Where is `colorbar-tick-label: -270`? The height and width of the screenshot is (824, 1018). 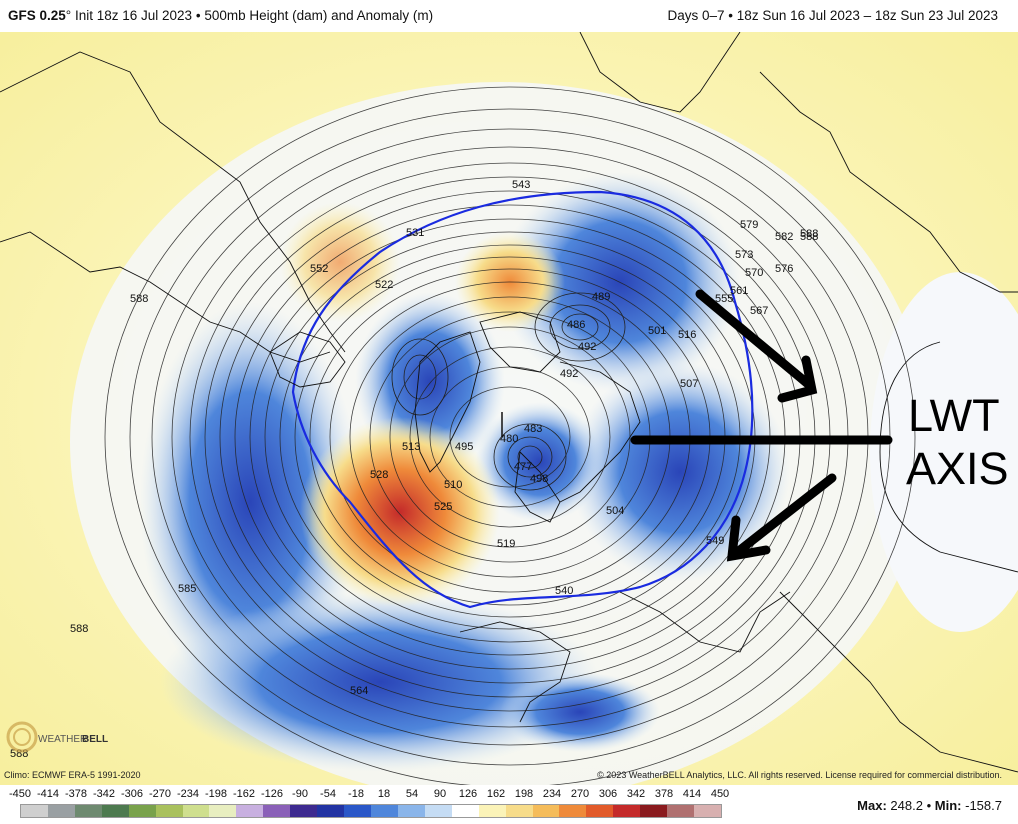
colorbar-tick-label: -270 is located at coordinates (160, 794).